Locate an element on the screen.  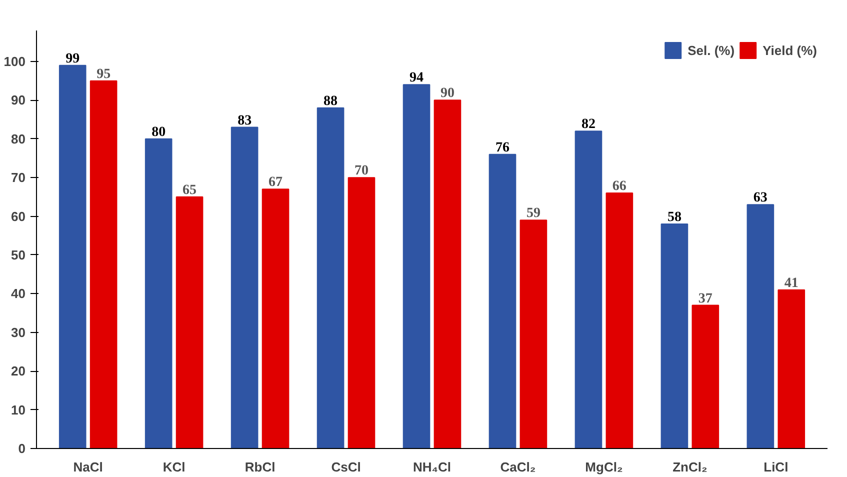
data-label: 67 is located at coordinates (275, 182).